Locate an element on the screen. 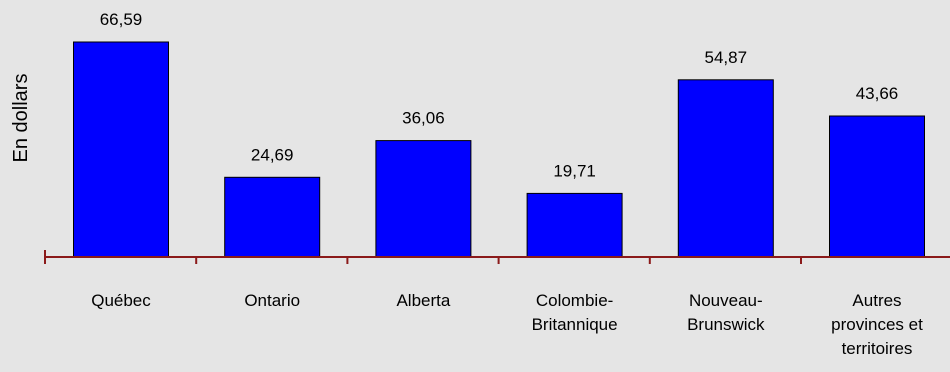 The height and width of the screenshot is (372, 950). category-label-5: Autres provinces et territoires is located at coordinates (877, 324).